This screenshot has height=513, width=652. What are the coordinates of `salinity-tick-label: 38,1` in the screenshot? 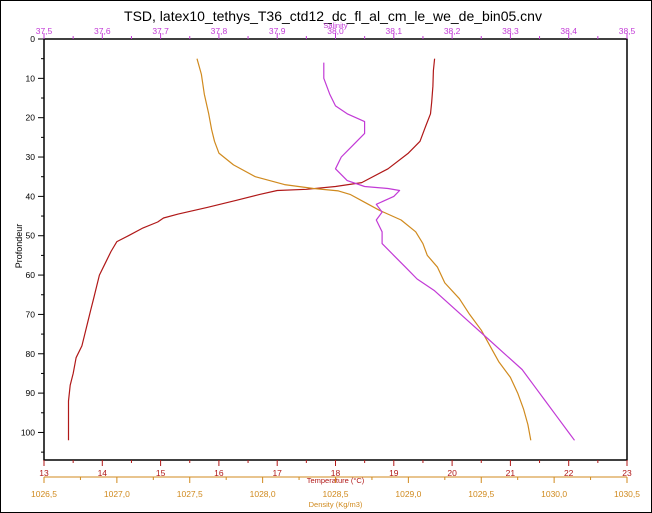 It's located at (394, 31).